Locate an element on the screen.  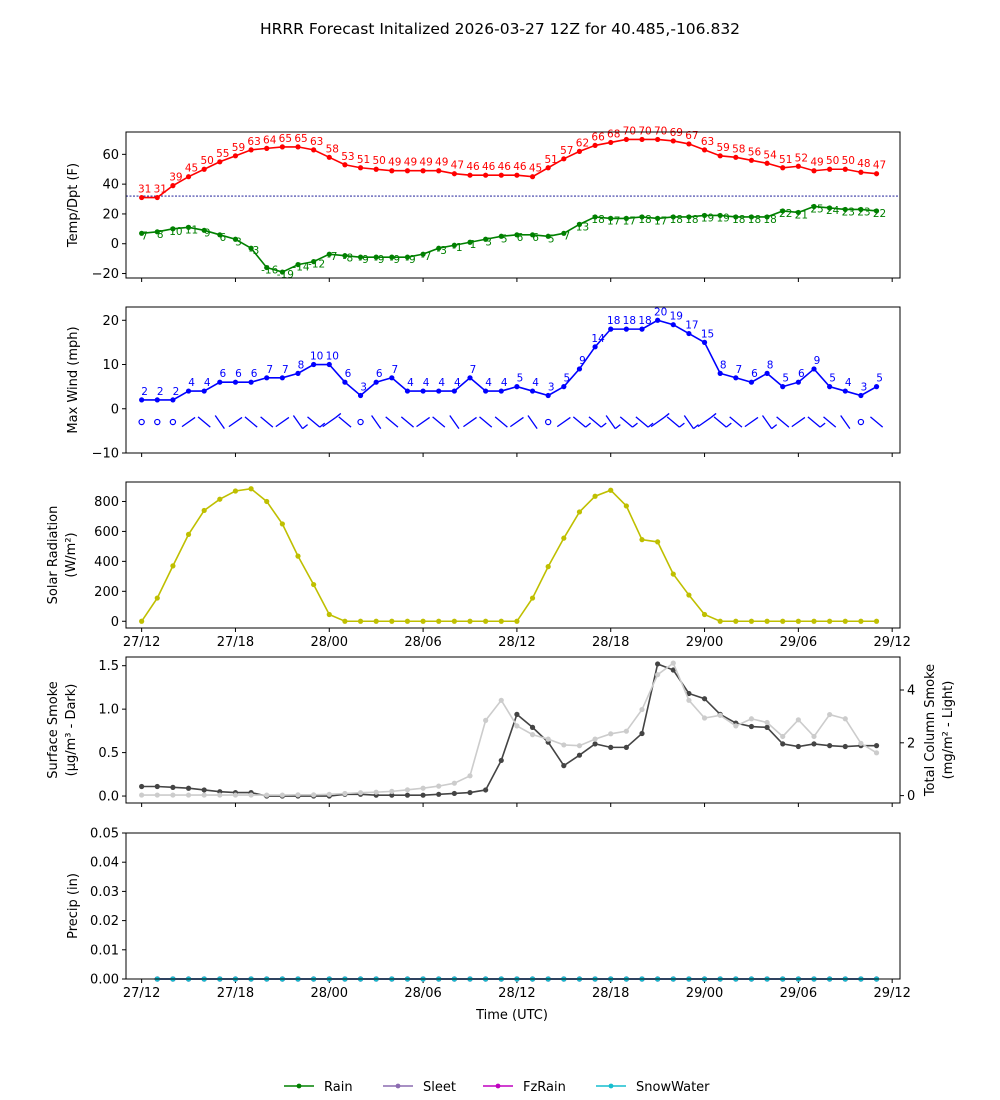
max-wind-data-label: 8 is located at coordinates (770, 365).